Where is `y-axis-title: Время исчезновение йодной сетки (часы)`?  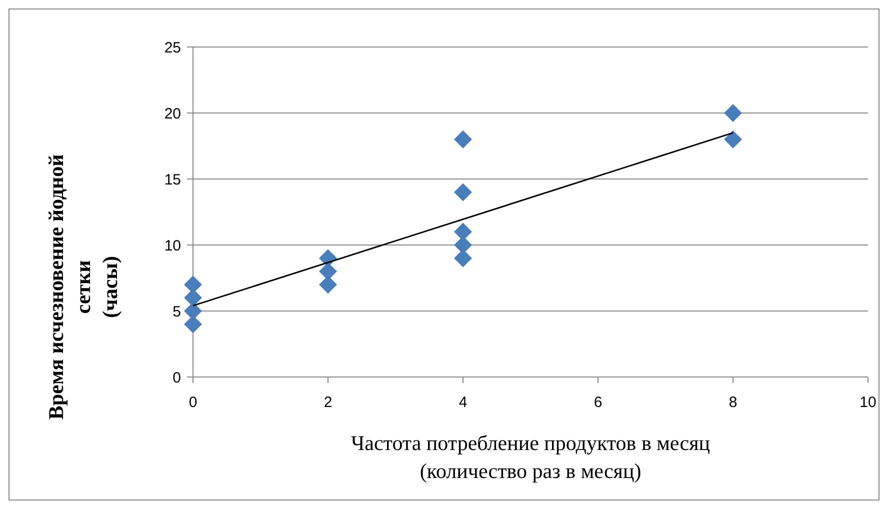
y-axis-title: Время исчезновение йодной сетки (часы) is located at coordinates (83, 287).